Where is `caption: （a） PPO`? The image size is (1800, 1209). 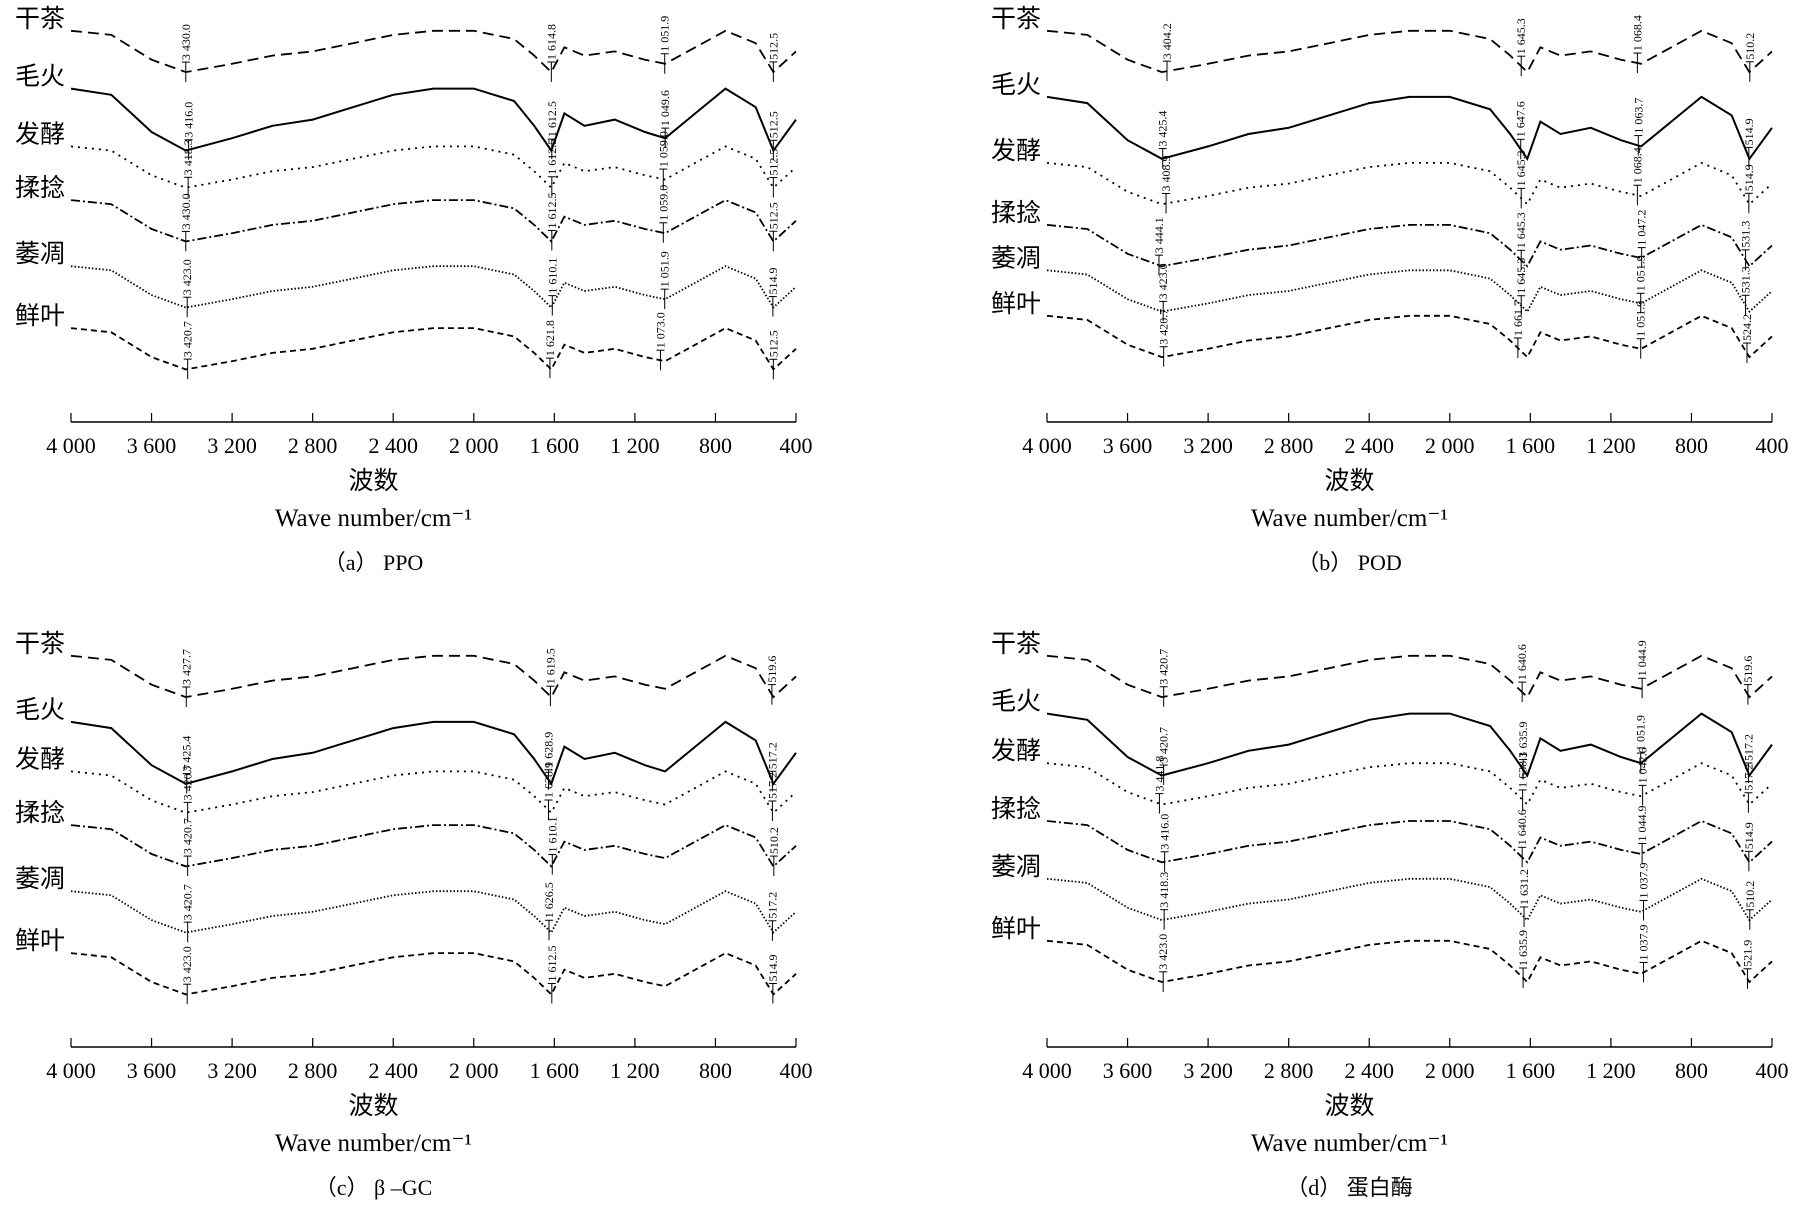
caption: （a） PPO is located at coordinates (374, 562).